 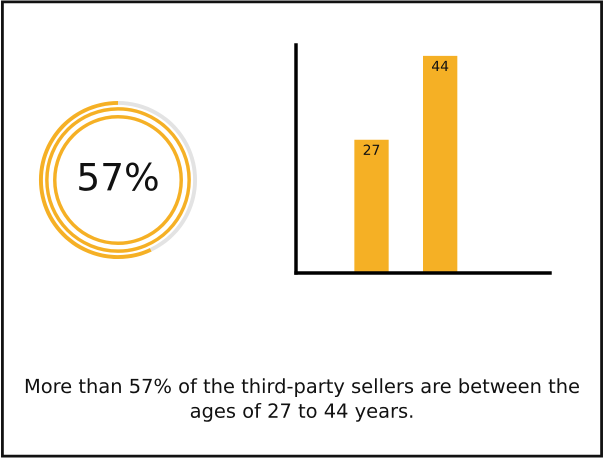 I want to click on text: More than 57% of the third-party sellers are between the ages of 27 to 44 years., so click(x=302, y=400).